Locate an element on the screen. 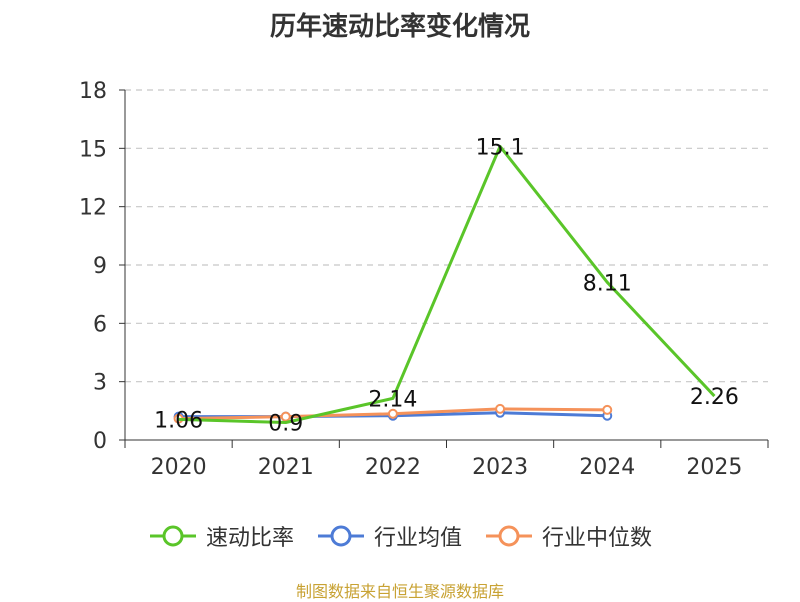 The width and height of the screenshot is (800, 602). legend-item: 行业均值 is located at coordinates (389, 536).